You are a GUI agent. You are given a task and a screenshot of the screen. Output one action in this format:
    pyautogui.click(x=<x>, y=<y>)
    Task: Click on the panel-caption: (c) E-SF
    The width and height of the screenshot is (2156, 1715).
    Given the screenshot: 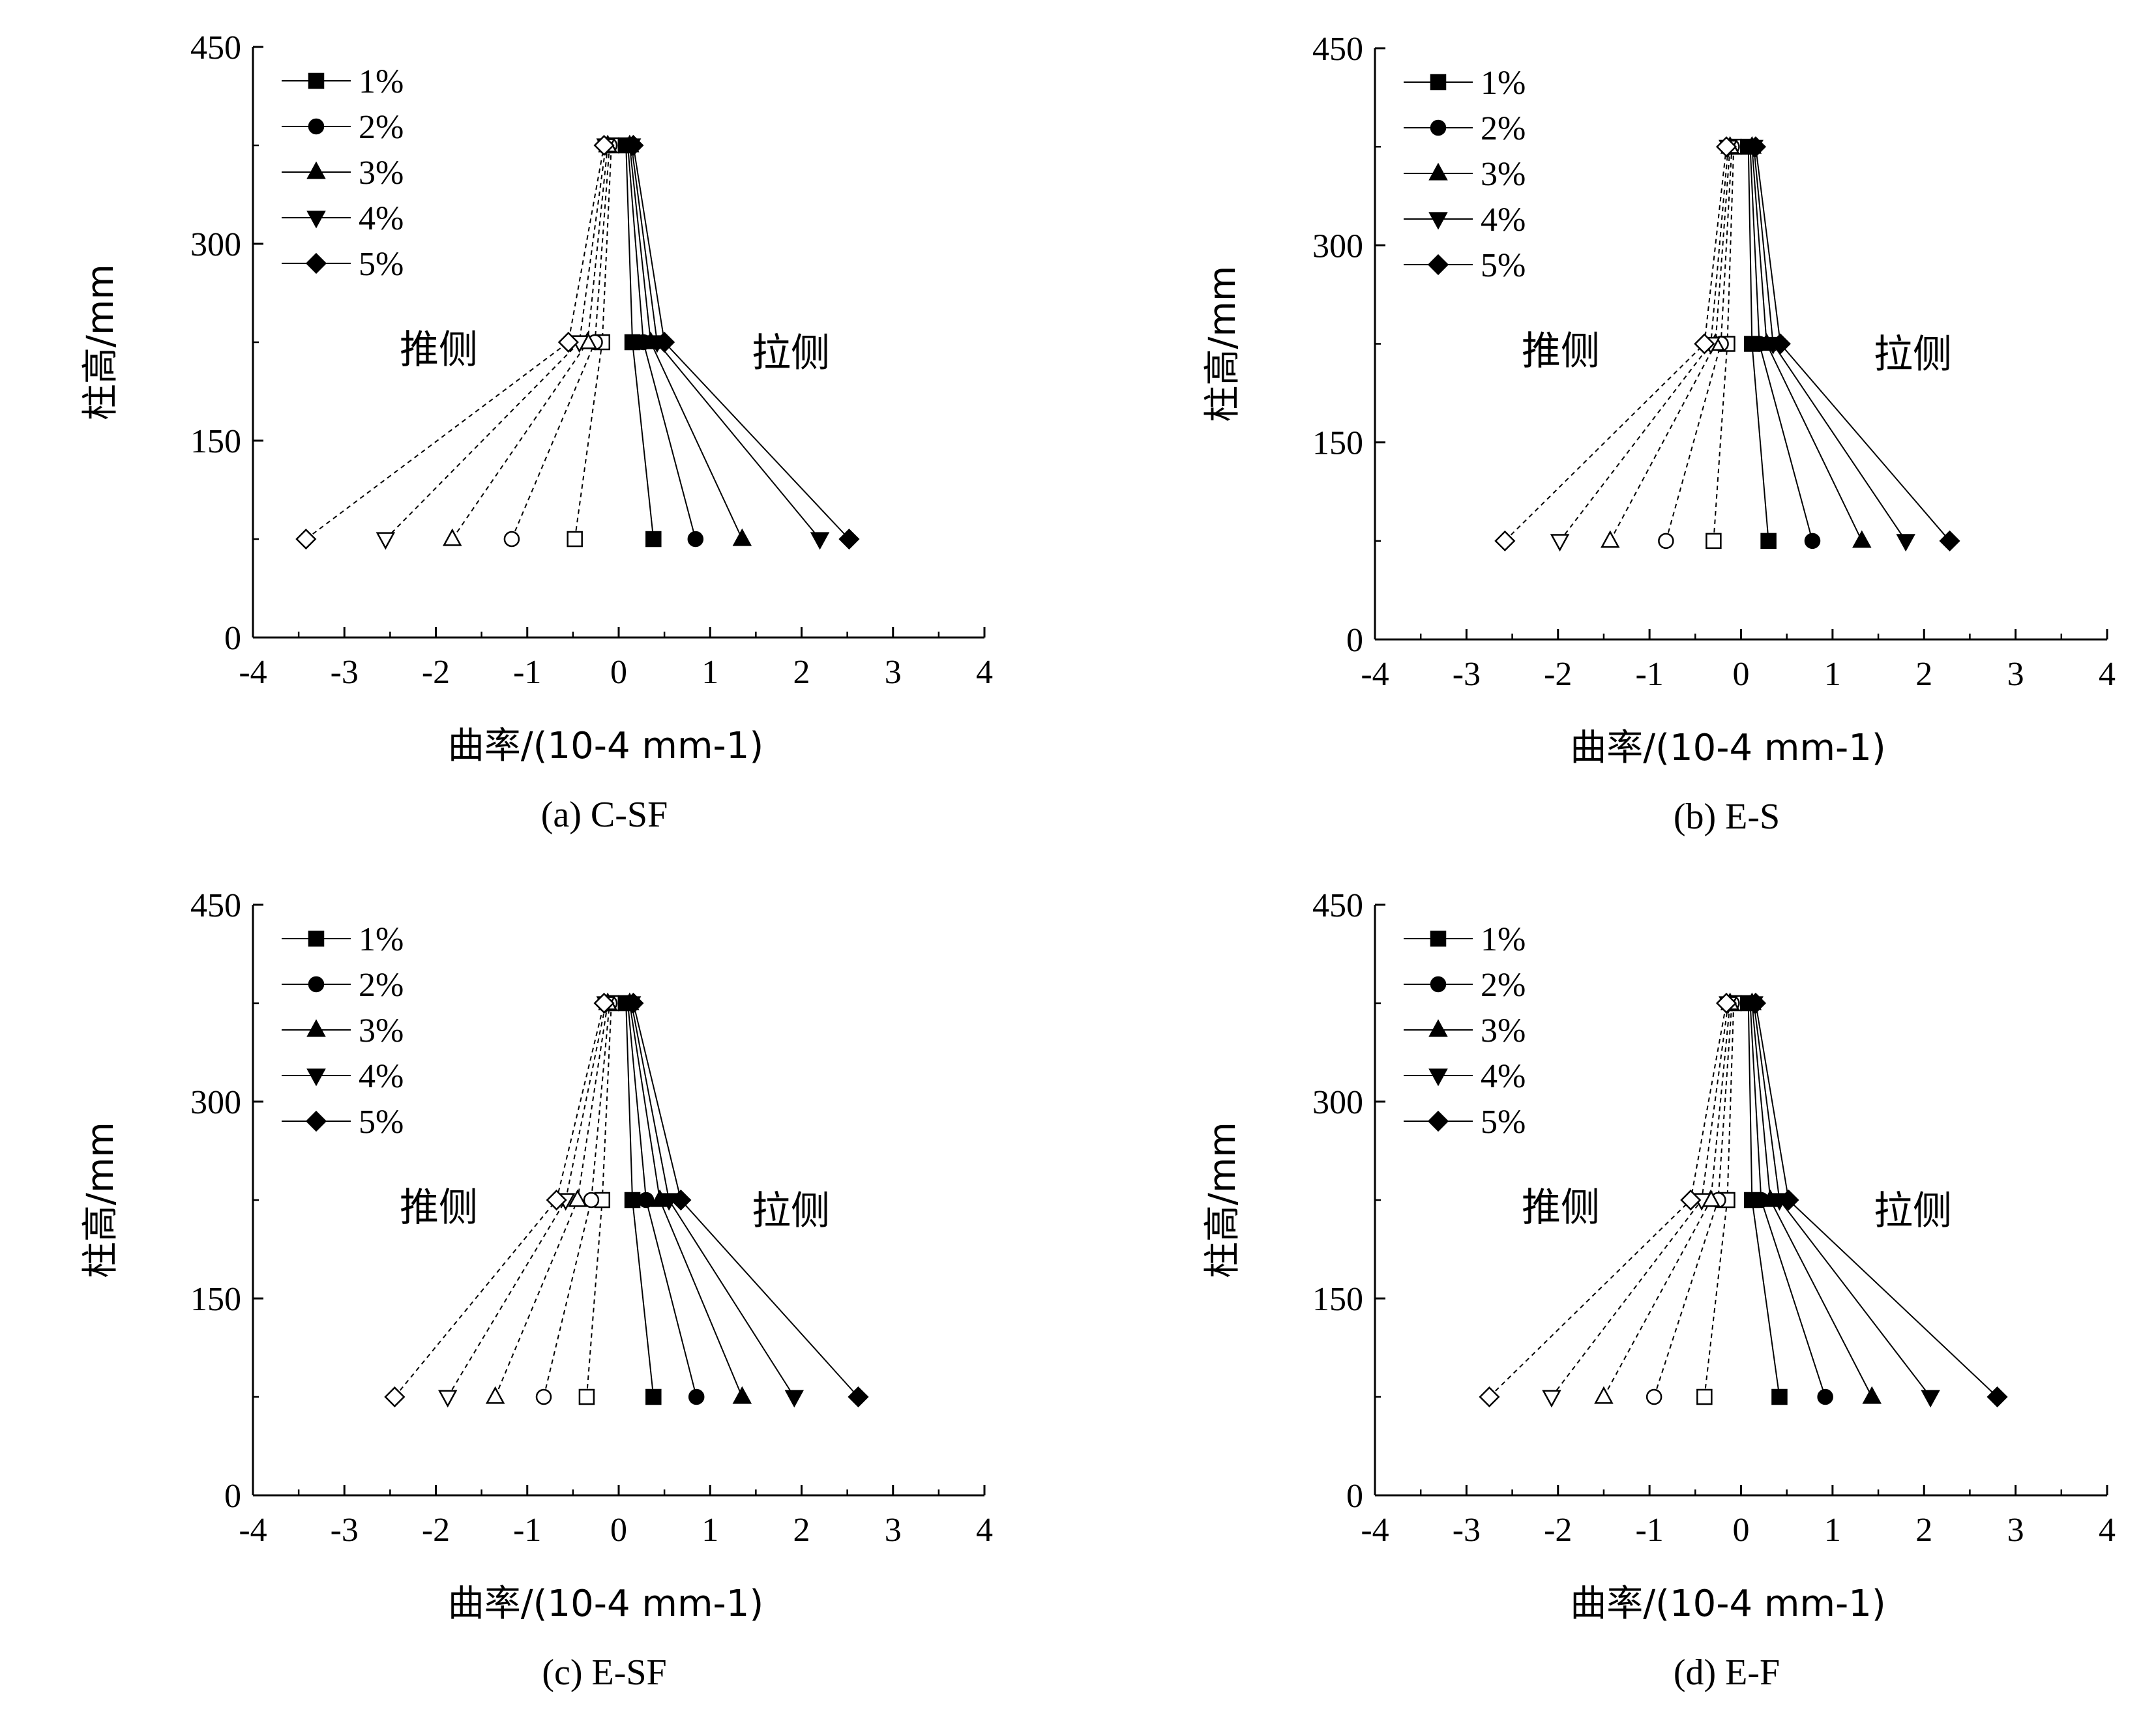 What is the action you would take?
    pyautogui.click(x=604, y=1672)
    